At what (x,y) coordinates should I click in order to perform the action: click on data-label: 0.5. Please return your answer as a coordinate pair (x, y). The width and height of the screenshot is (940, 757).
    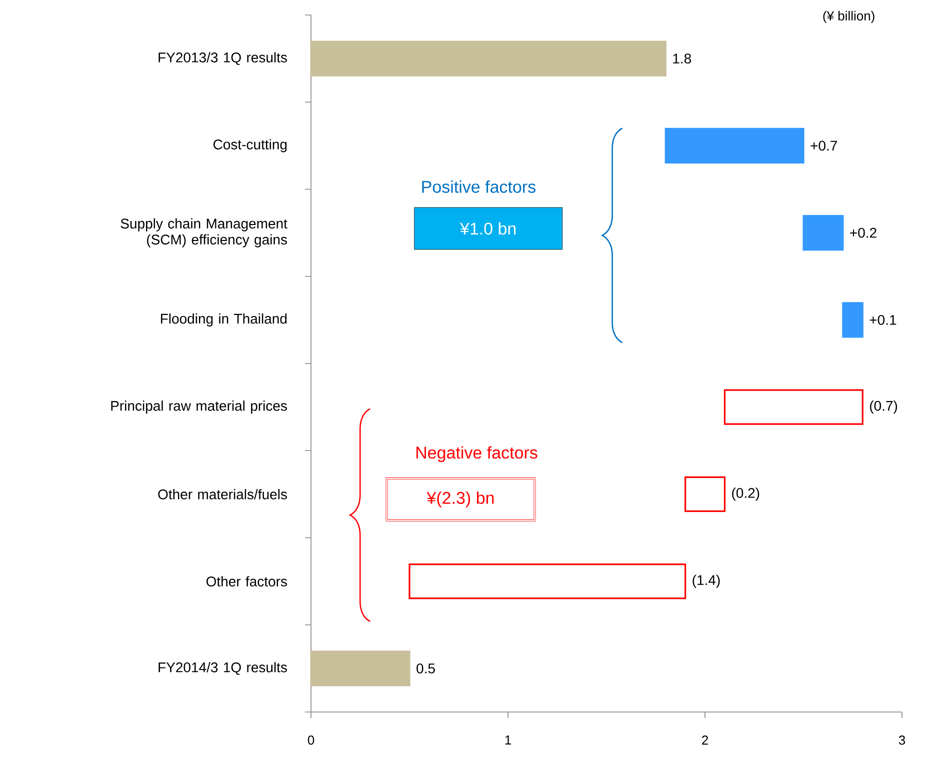
    Looking at the image, I should click on (425, 668).